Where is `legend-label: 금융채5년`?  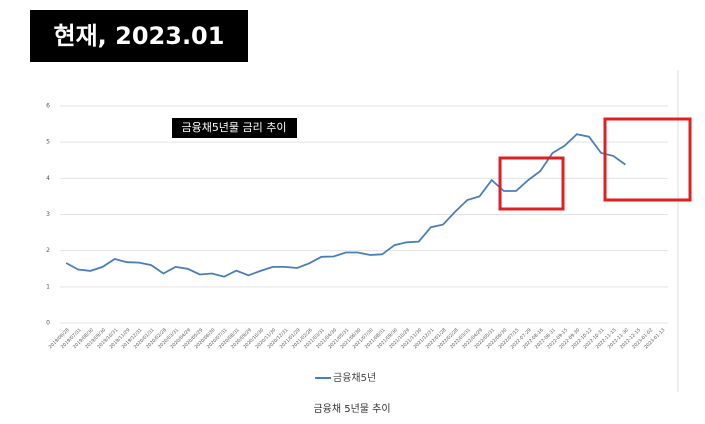
legend-label: 금융채5년 is located at coordinates (354, 378).